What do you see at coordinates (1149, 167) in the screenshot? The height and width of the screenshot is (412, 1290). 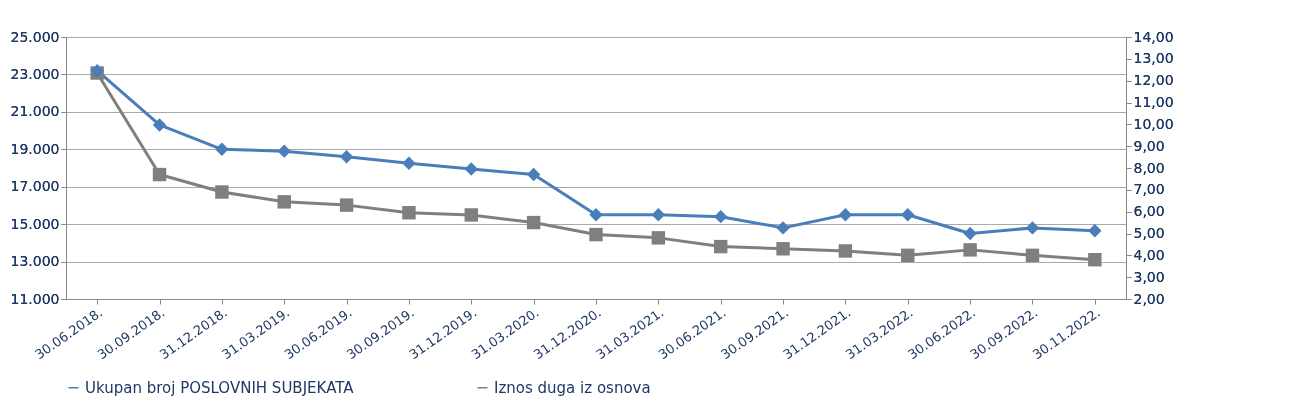 I see `y2-tick-label: 8,00` at bounding box center [1149, 167].